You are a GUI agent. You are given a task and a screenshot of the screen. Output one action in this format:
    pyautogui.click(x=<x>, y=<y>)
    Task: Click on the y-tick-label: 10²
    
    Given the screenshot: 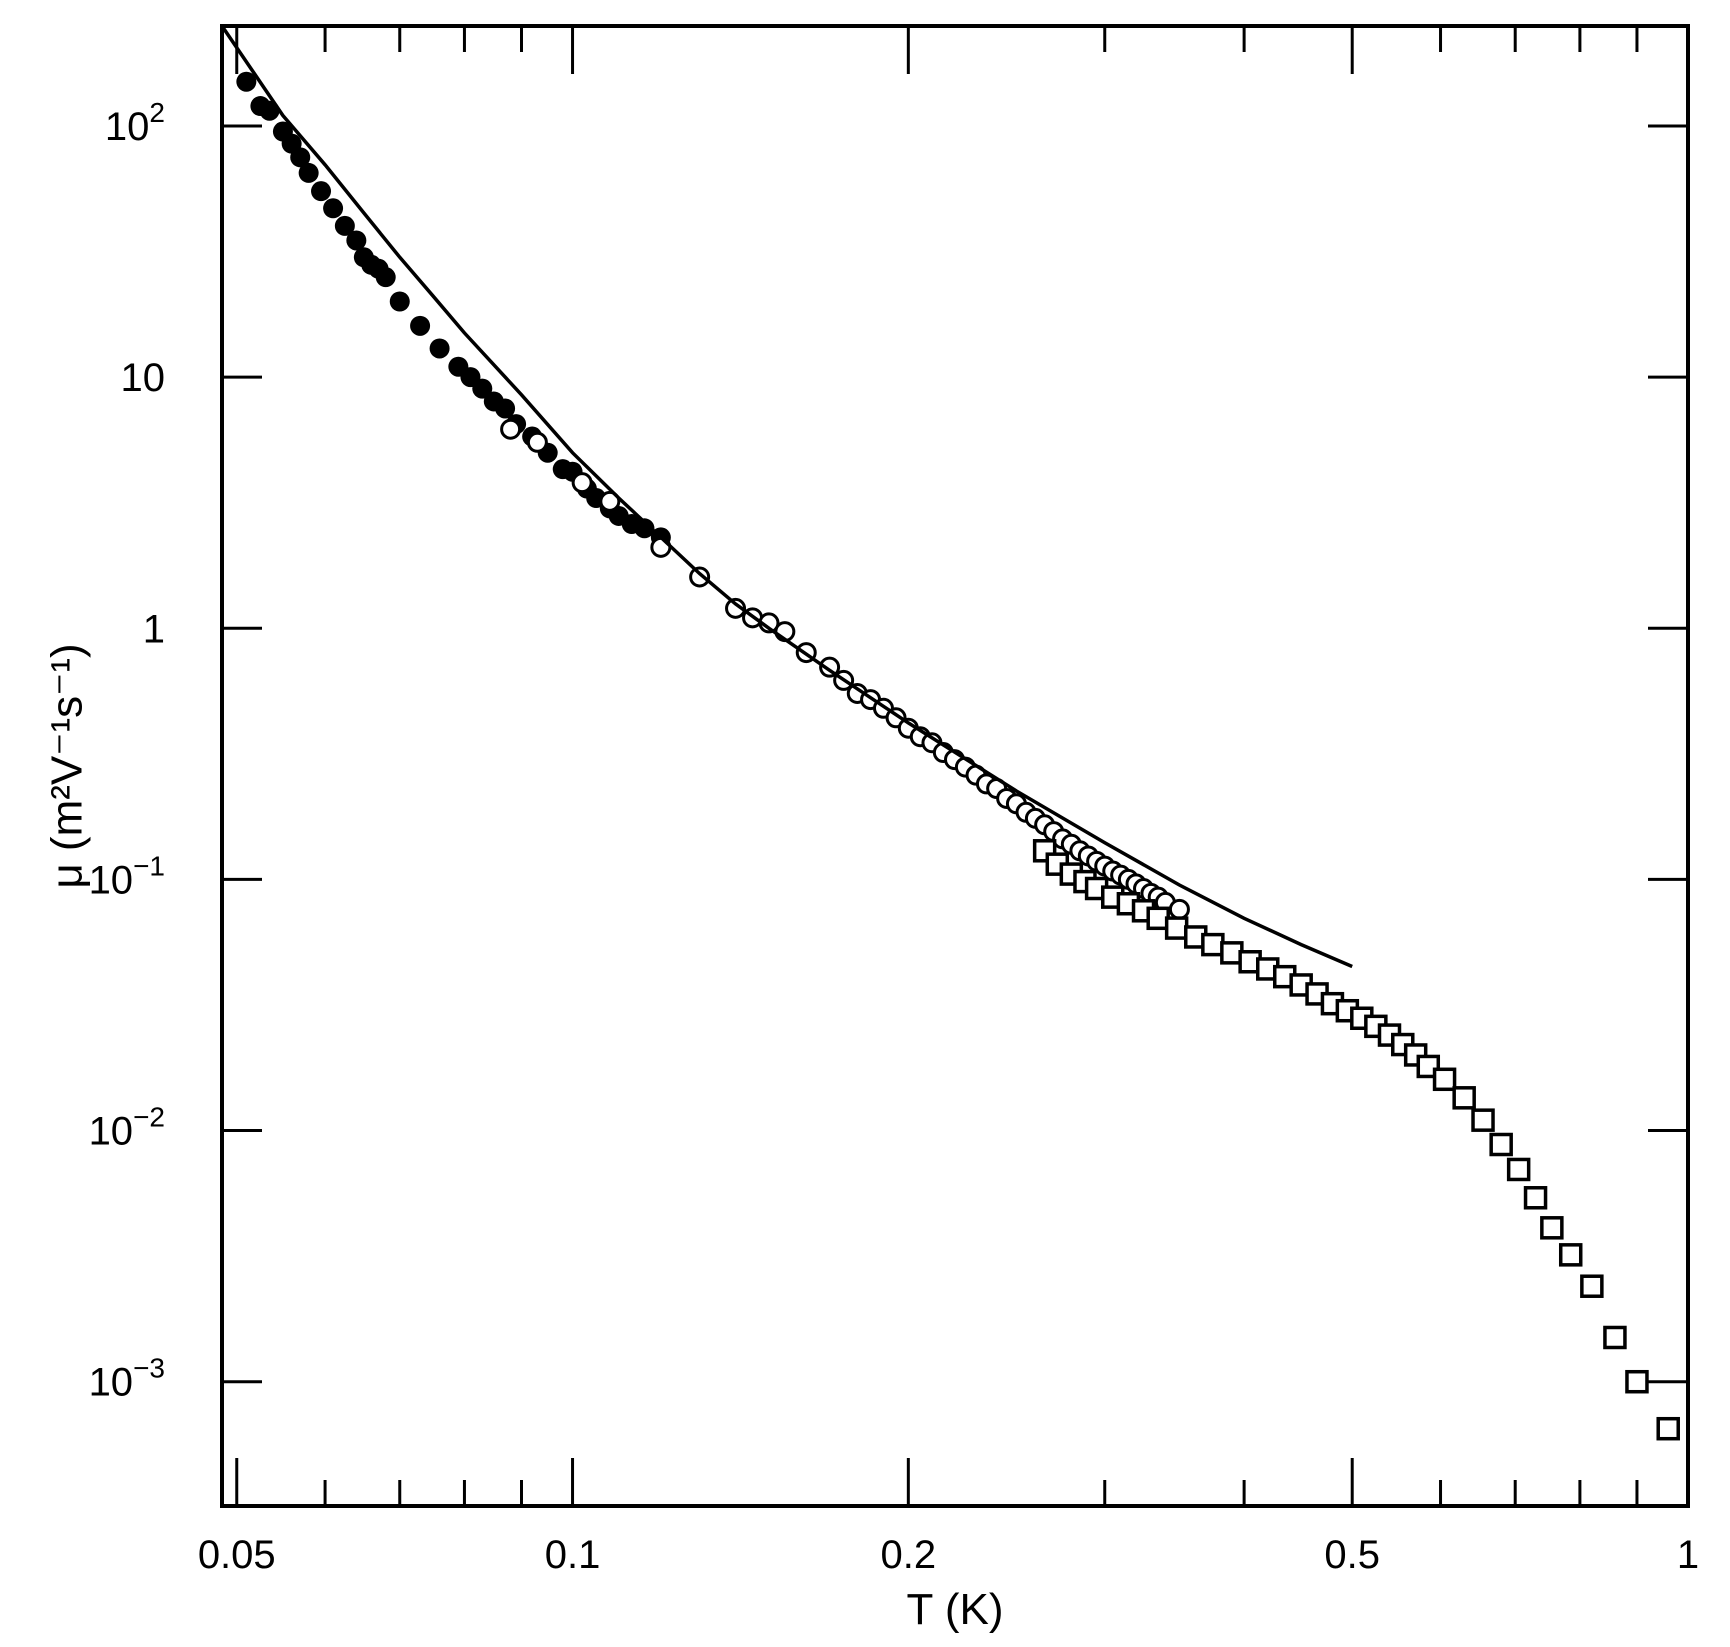 What is the action you would take?
    pyautogui.click(x=135, y=123)
    